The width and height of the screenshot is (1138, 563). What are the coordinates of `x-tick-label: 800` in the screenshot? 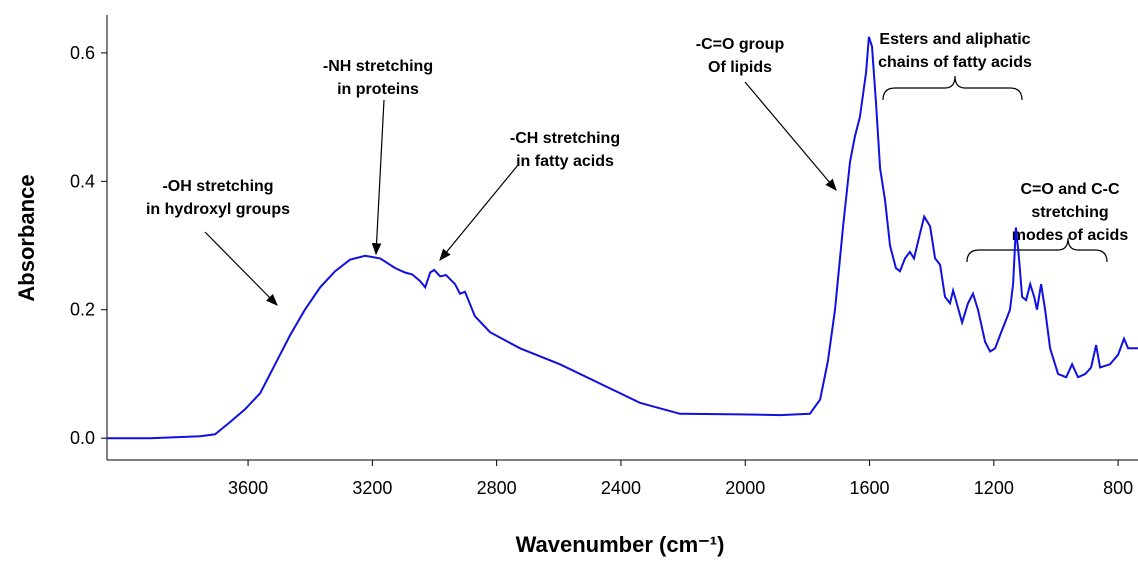 It's located at (1118, 488).